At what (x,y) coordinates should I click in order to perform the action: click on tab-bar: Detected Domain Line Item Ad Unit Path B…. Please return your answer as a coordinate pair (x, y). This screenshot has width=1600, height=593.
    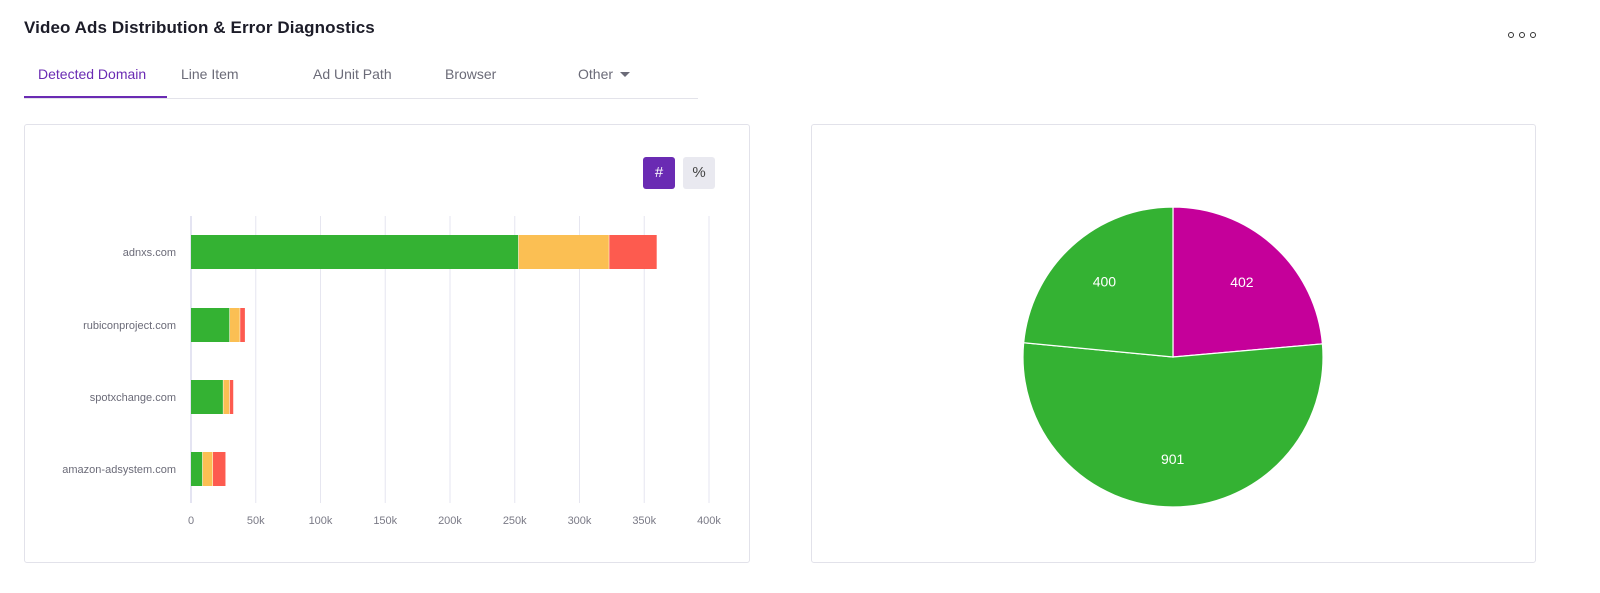
    Looking at the image, I should click on (361, 76).